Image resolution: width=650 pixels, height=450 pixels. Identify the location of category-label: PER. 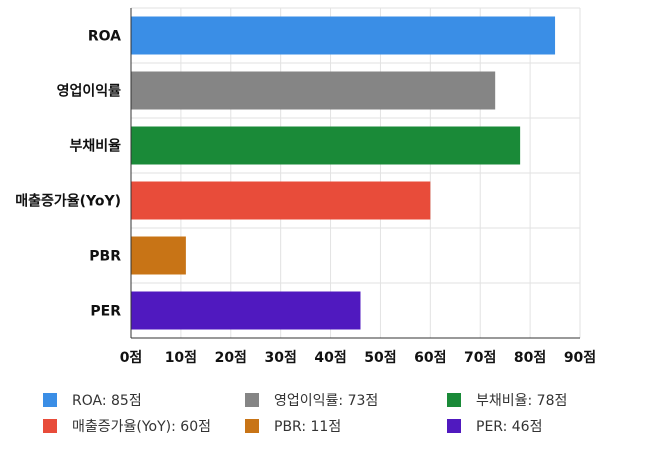
(105, 312).